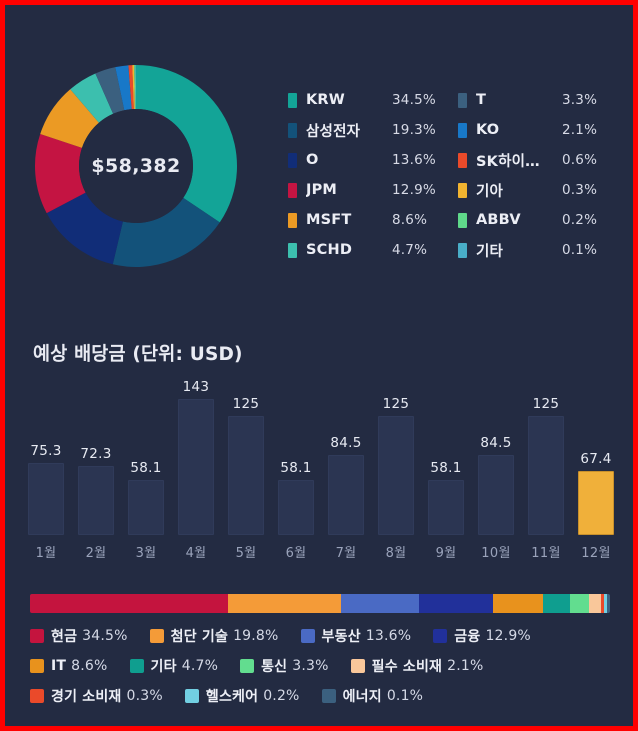  I want to click on sector-legend-item: 부동산 13.6%, so click(356, 636).